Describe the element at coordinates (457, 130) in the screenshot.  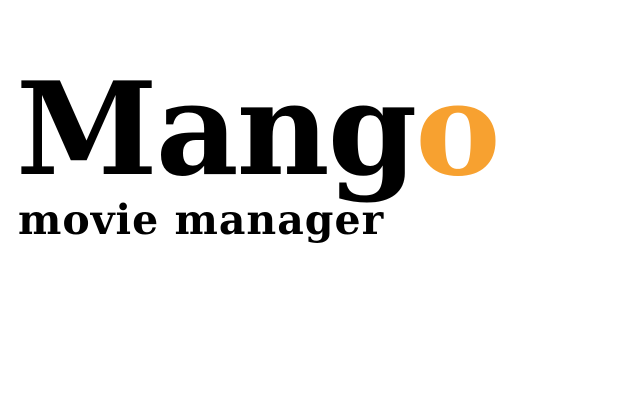
I see `wordmark-accent-letter: o` at that location.